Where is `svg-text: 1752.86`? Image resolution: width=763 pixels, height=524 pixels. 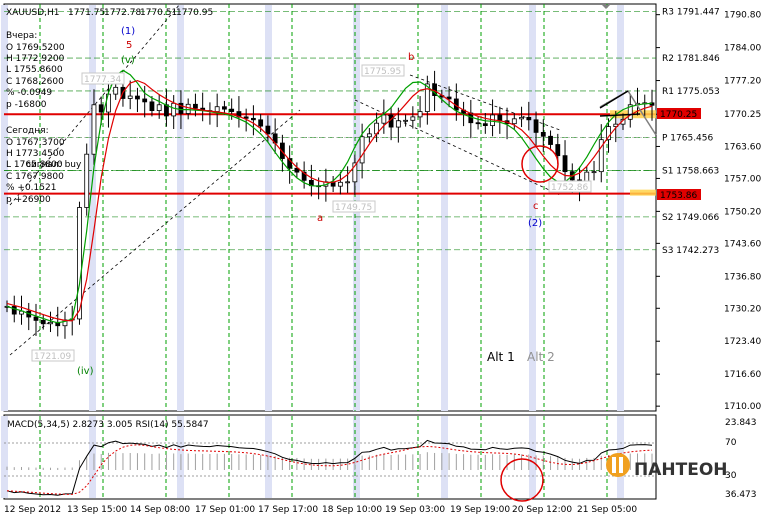 svg-text: 1752.86 is located at coordinates (569, 188).